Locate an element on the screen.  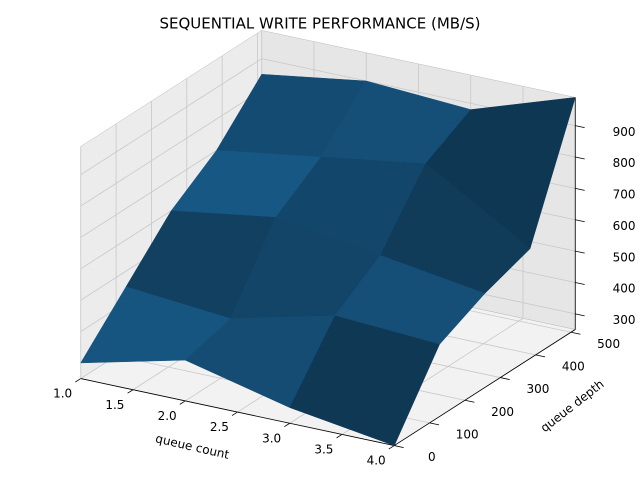
z-tick-label: 300 is located at coordinates (624, 320).